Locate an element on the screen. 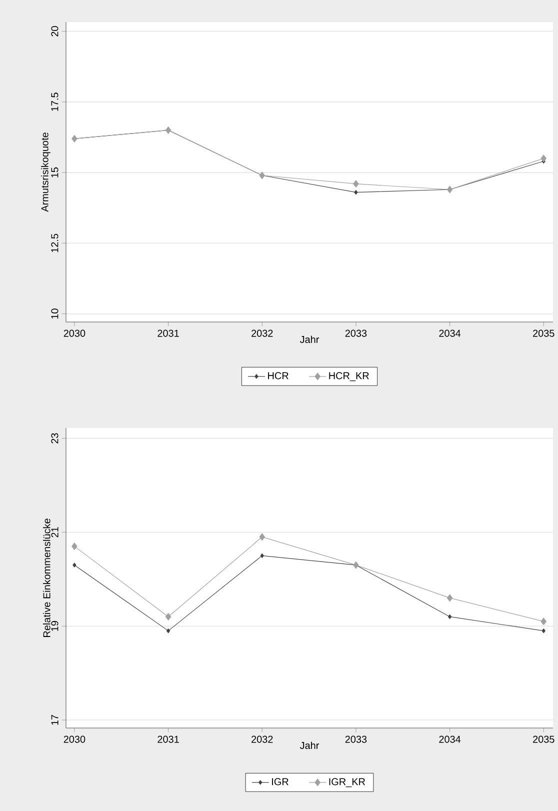 This screenshot has height=811, width=558. y-tick-label: 17 is located at coordinates (54, 719).